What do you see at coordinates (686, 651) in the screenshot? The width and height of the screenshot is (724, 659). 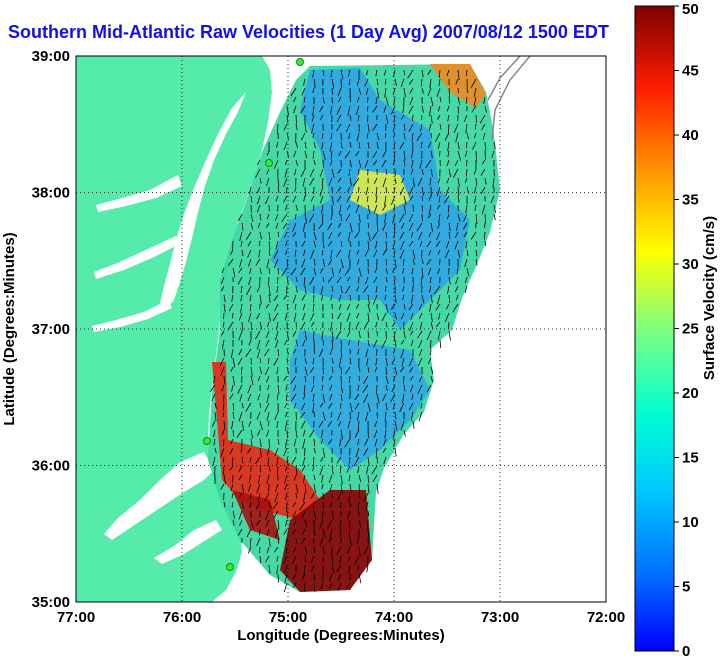 I see `colorbar-tick-label: 0` at bounding box center [686, 651].